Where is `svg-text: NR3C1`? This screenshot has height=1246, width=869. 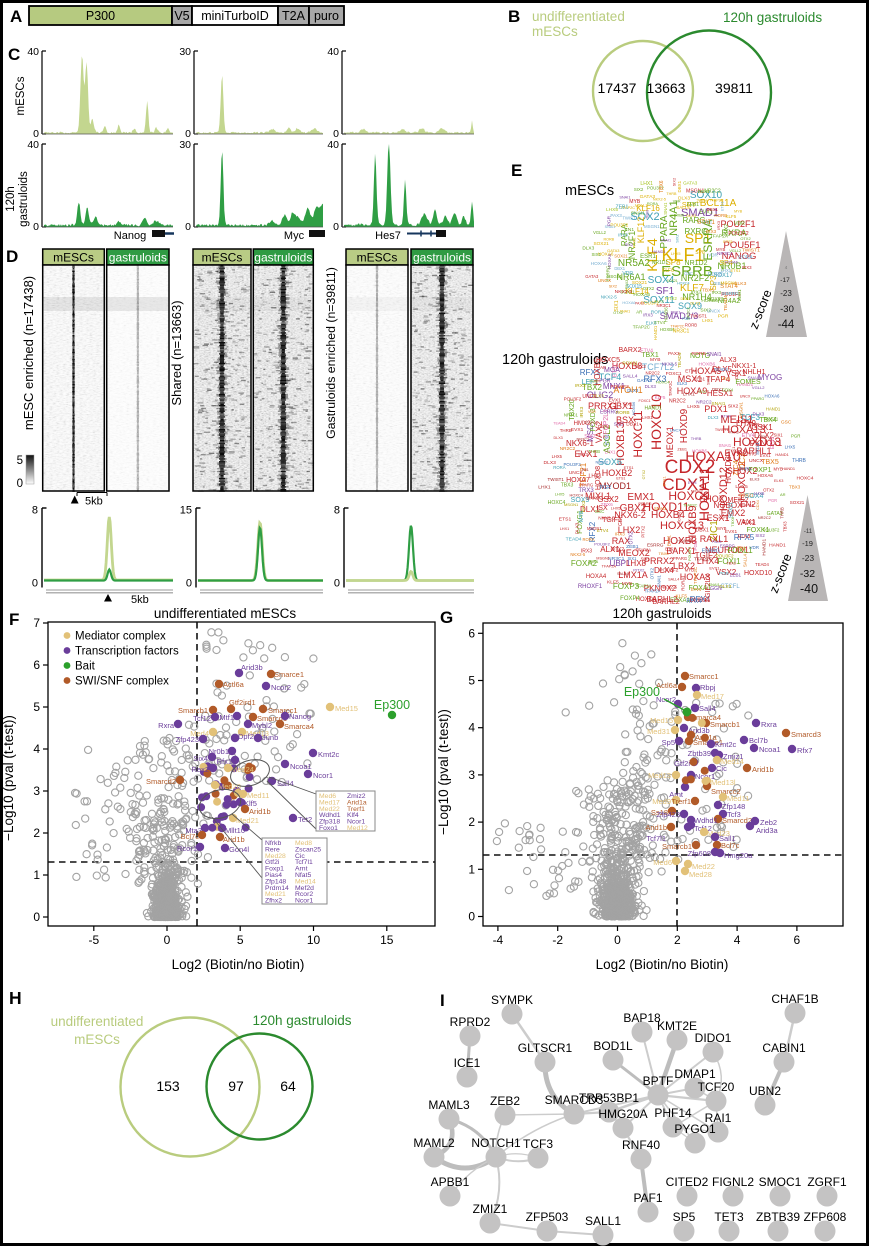
svg-text: NR3C1 is located at coordinates (571, 415).